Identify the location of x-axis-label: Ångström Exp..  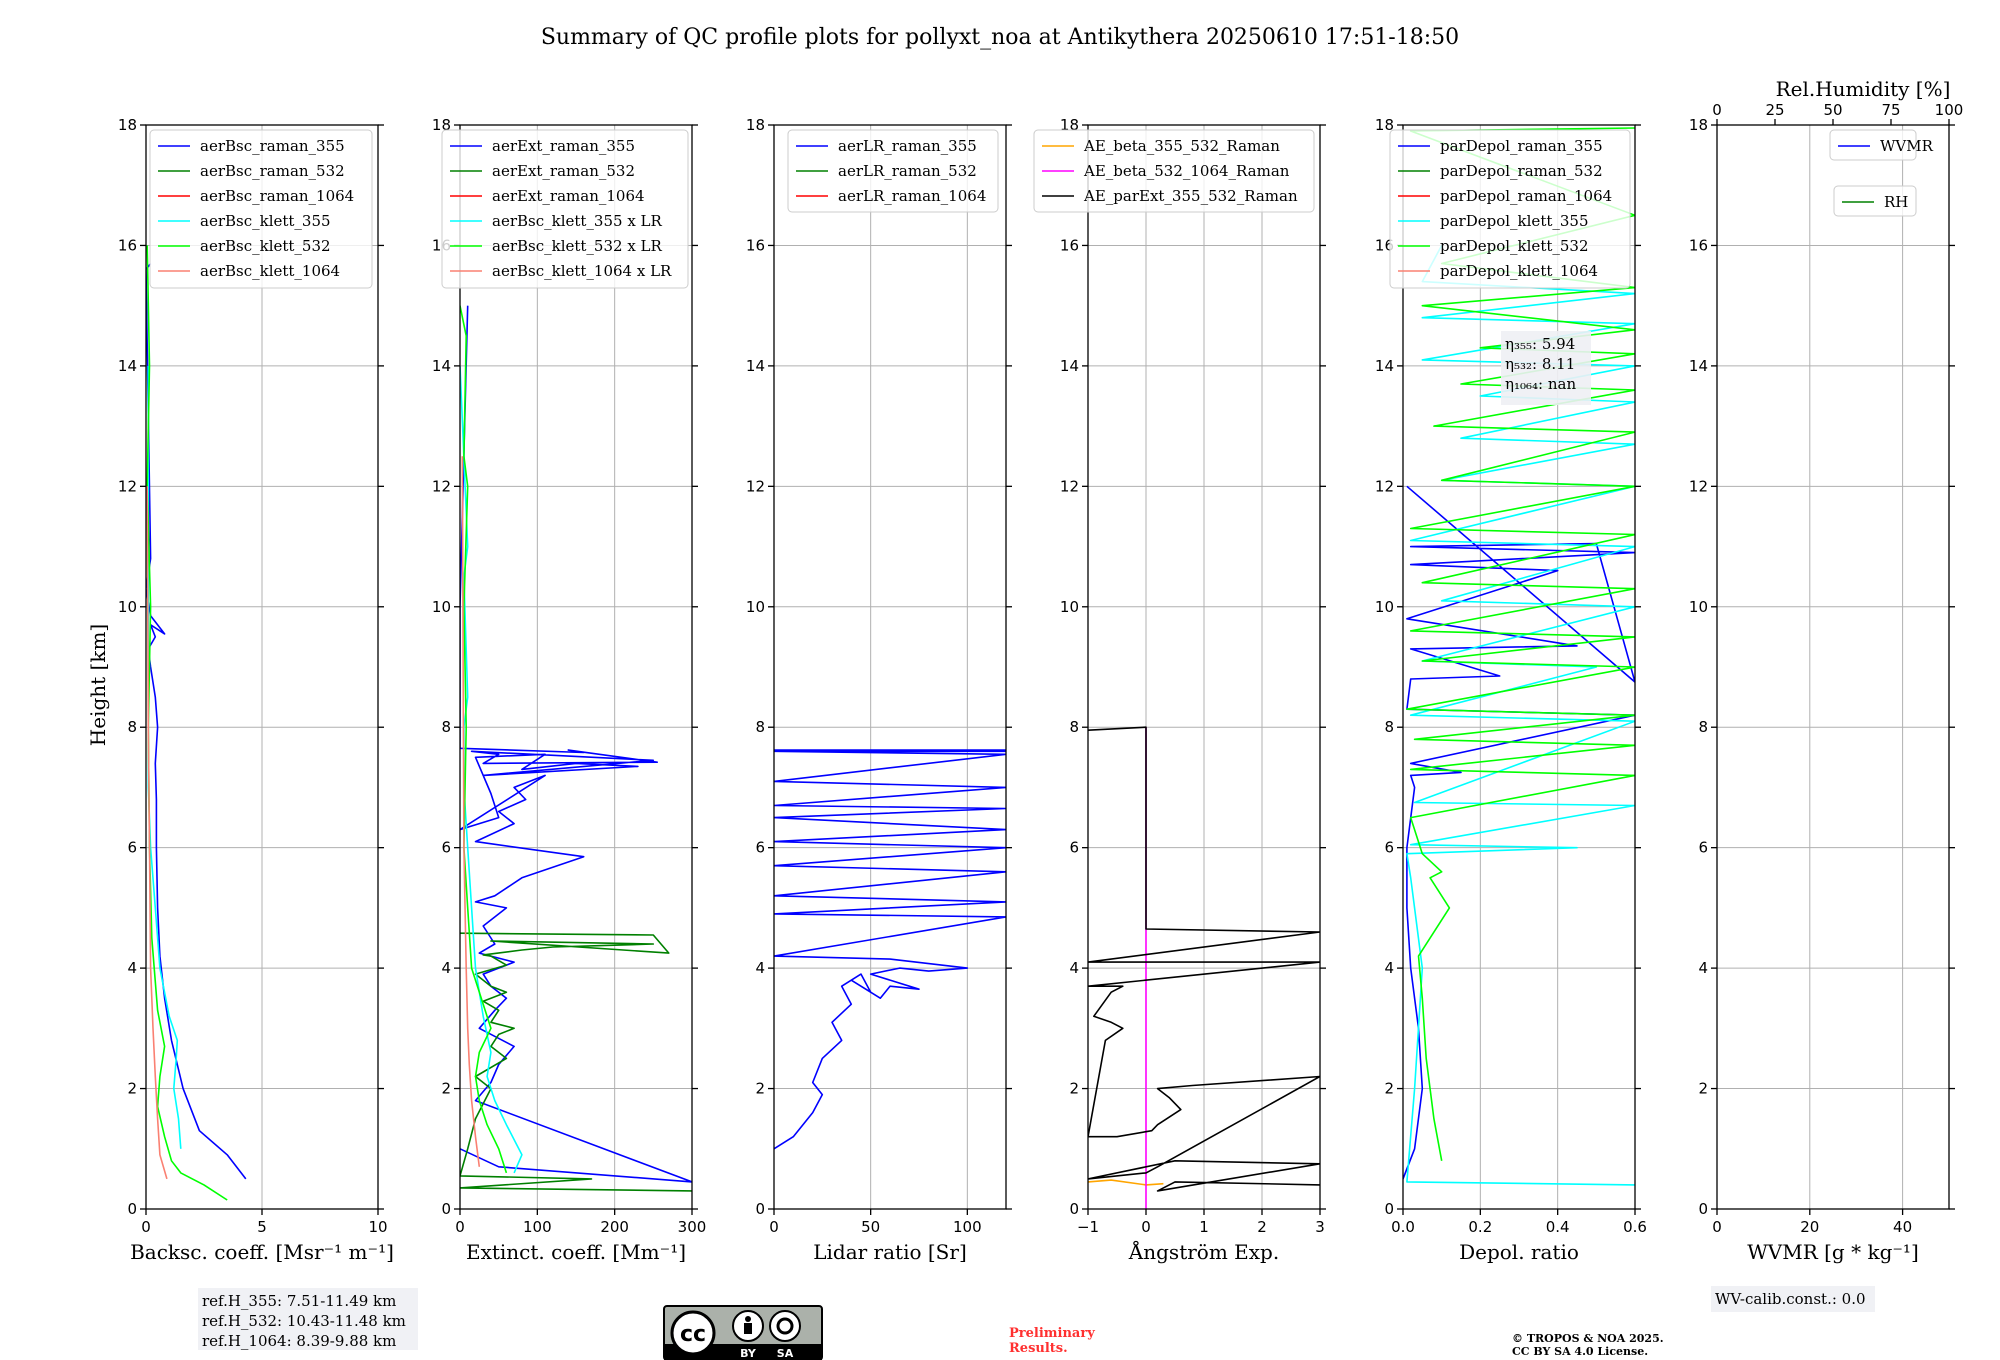
(1203, 1251).